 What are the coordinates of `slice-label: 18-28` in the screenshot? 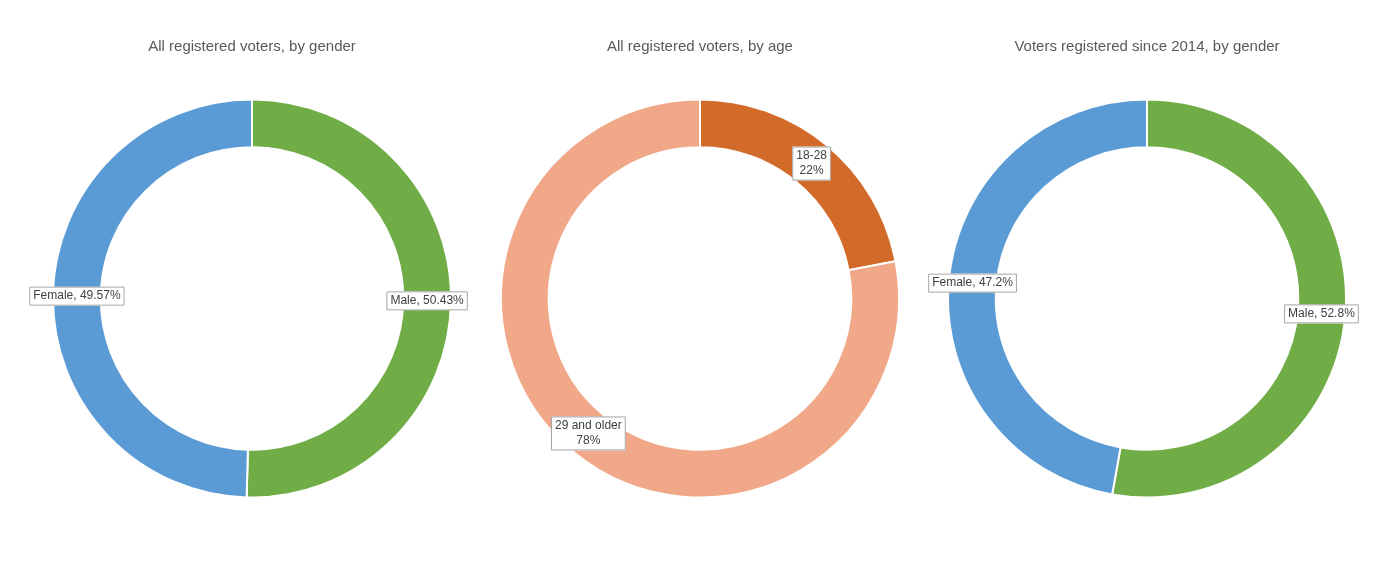 It's located at (812, 155).